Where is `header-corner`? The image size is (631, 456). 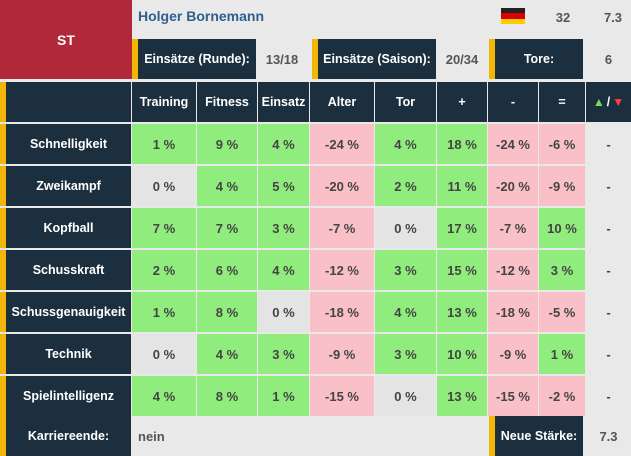
header-corner is located at coordinates (65, 102).